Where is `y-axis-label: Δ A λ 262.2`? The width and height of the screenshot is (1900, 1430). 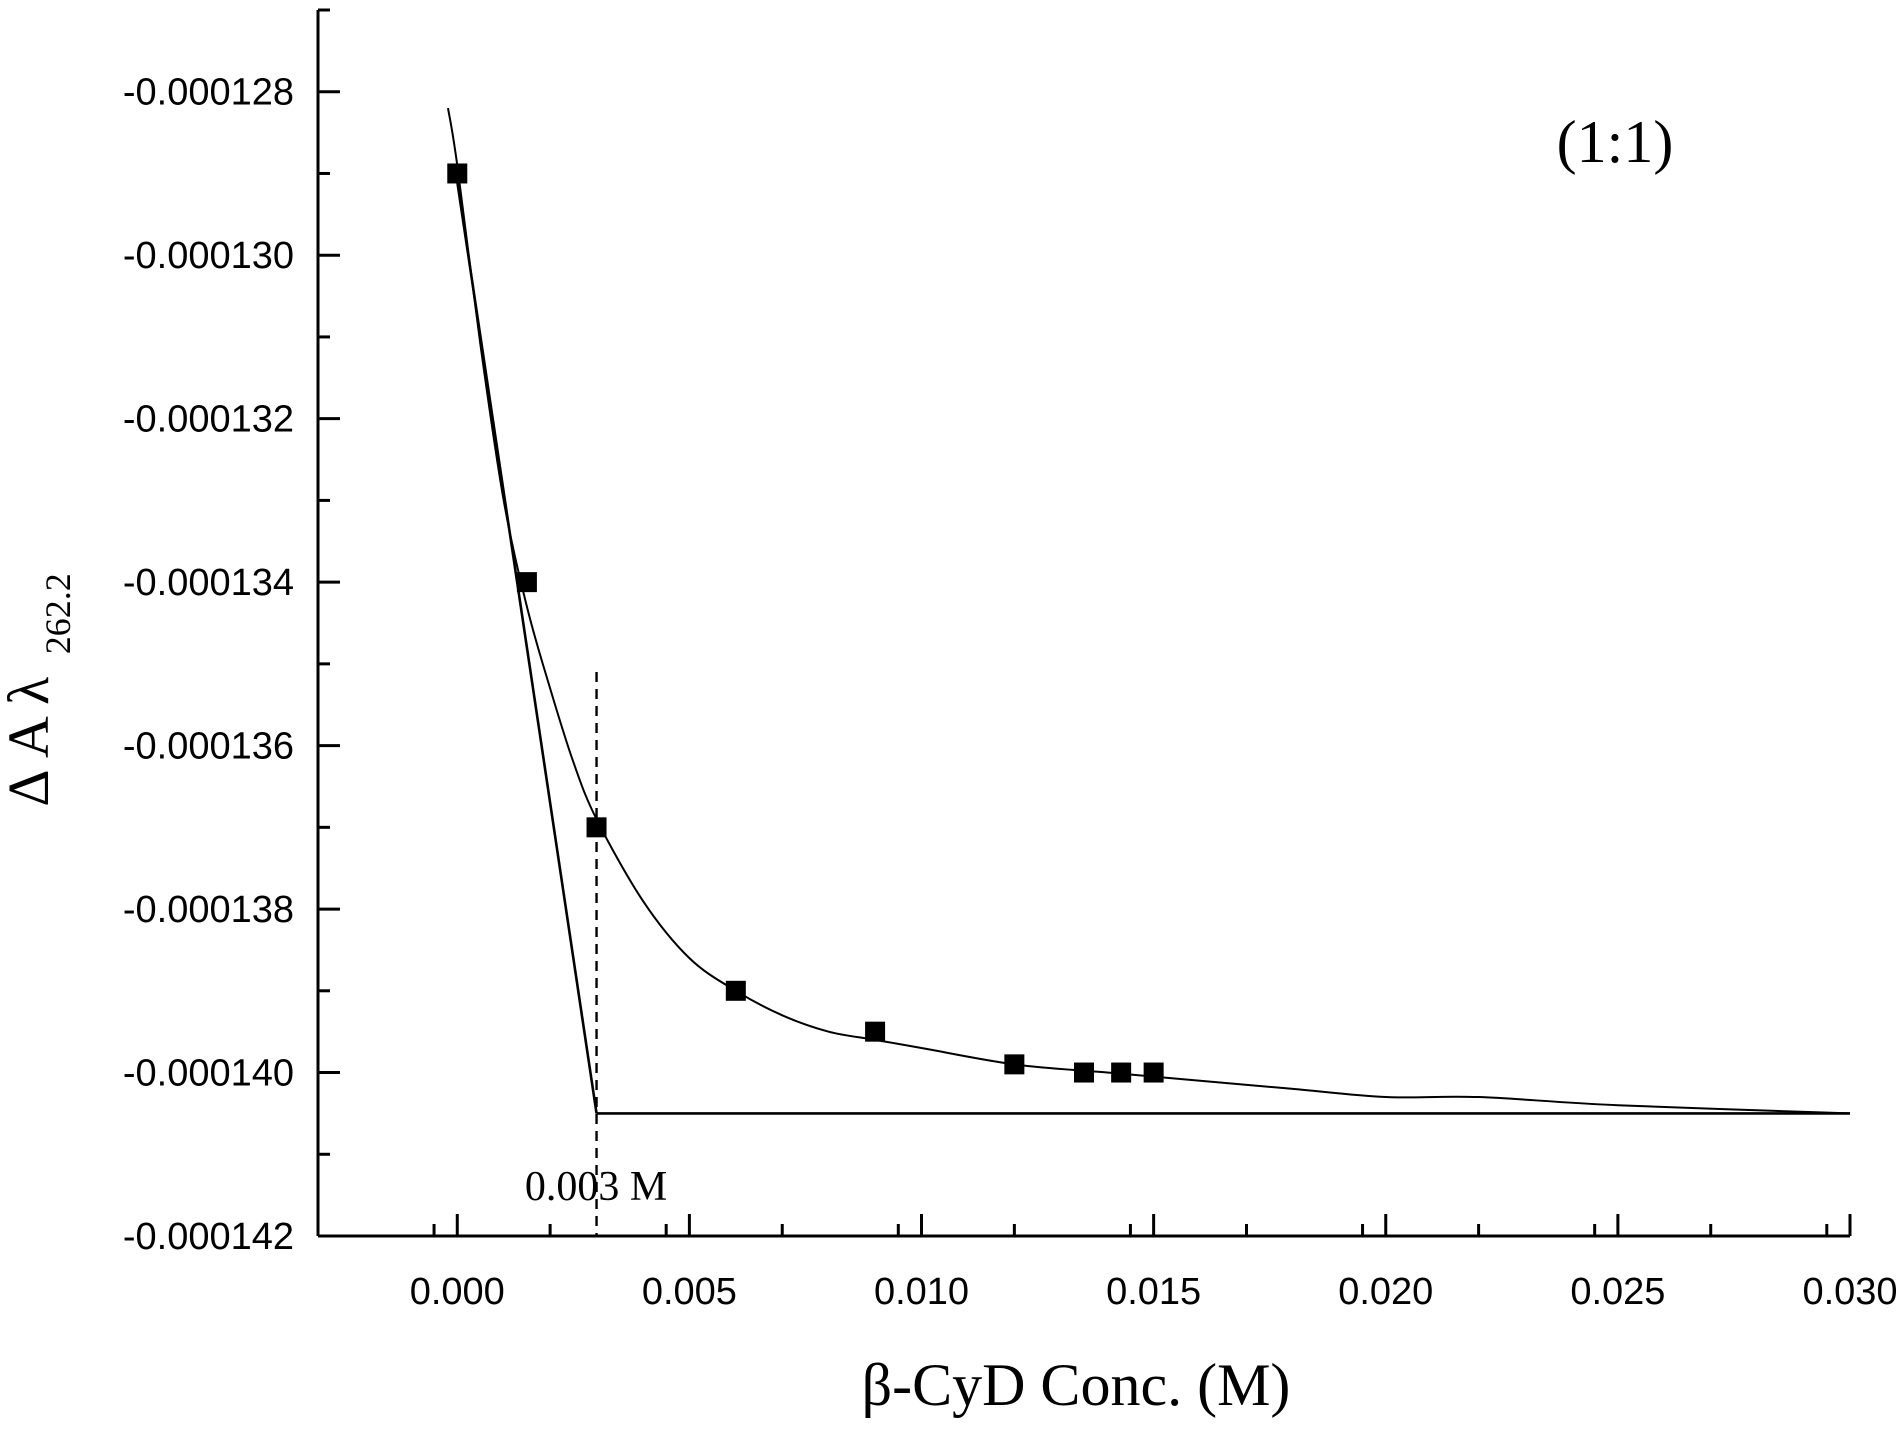
y-axis-label: Δ A λ 262.2 is located at coordinates (39, 689).